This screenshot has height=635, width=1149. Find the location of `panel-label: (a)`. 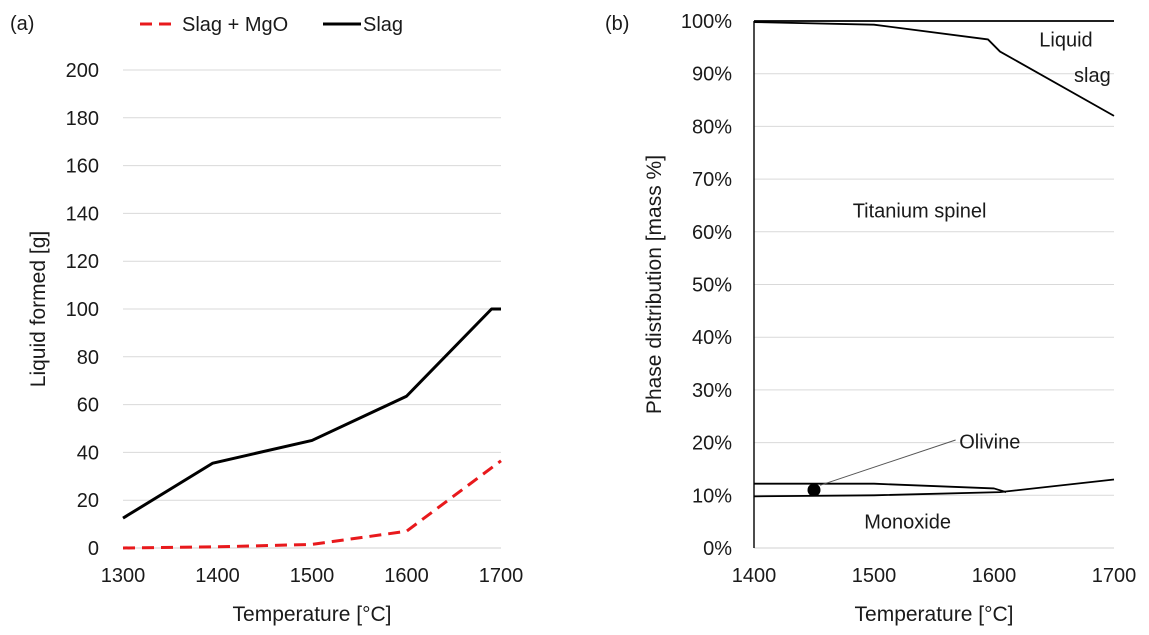

panel-label: (a) is located at coordinates (22, 24).